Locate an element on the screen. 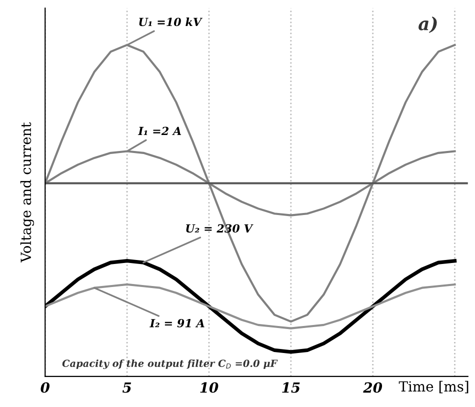  x-tick-label: 5 is located at coordinates (127, 387).